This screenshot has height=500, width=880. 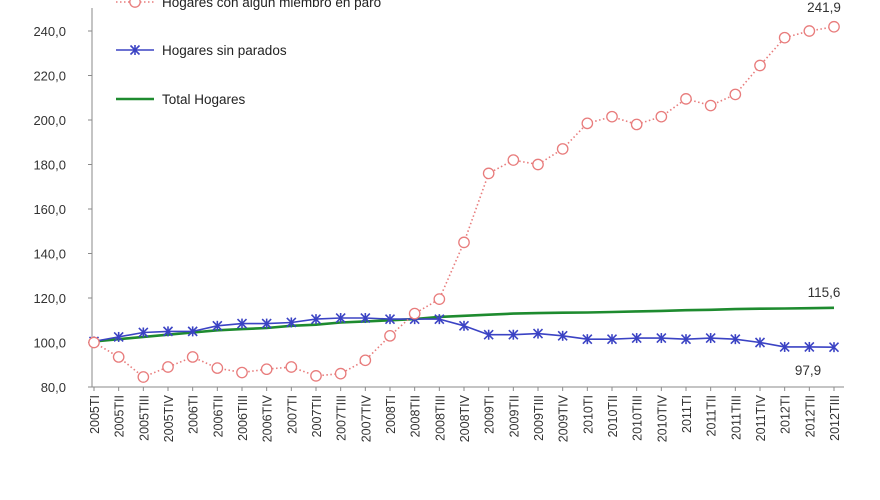 I want to click on data-label: 97,9, so click(x=808, y=370).